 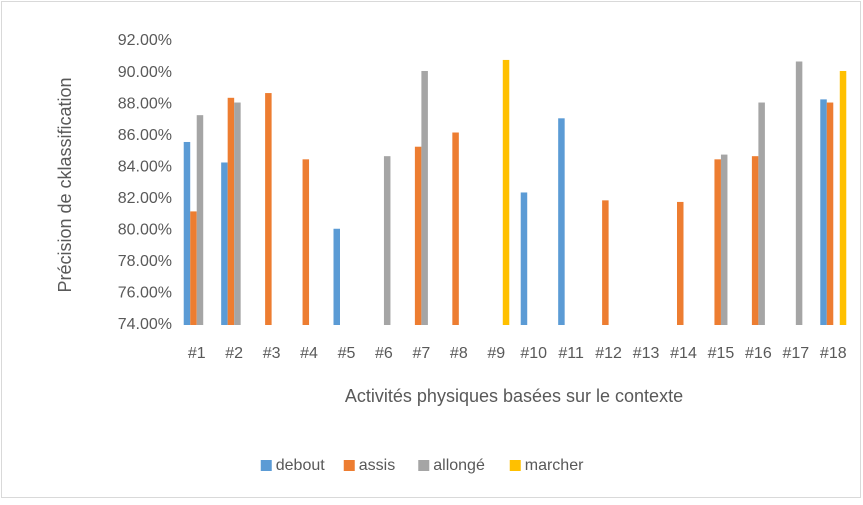 What do you see at coordinates (65, 184) in the screenshot?
I see `y-axis-title: Précision de cklassification` at bounding box center [65, 184].